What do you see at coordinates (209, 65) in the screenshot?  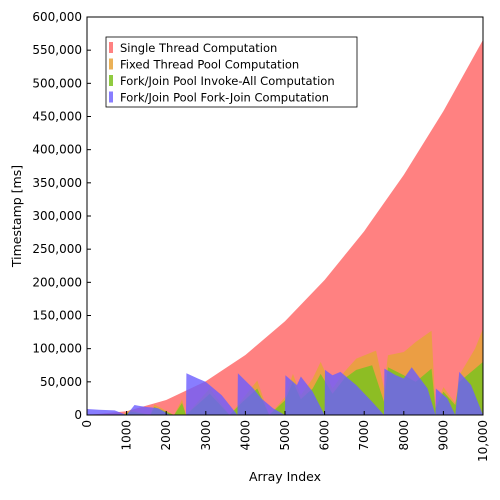 I see `legend-label-2: Fixed Thread Pool Computation` at bounding box center [209, 65].